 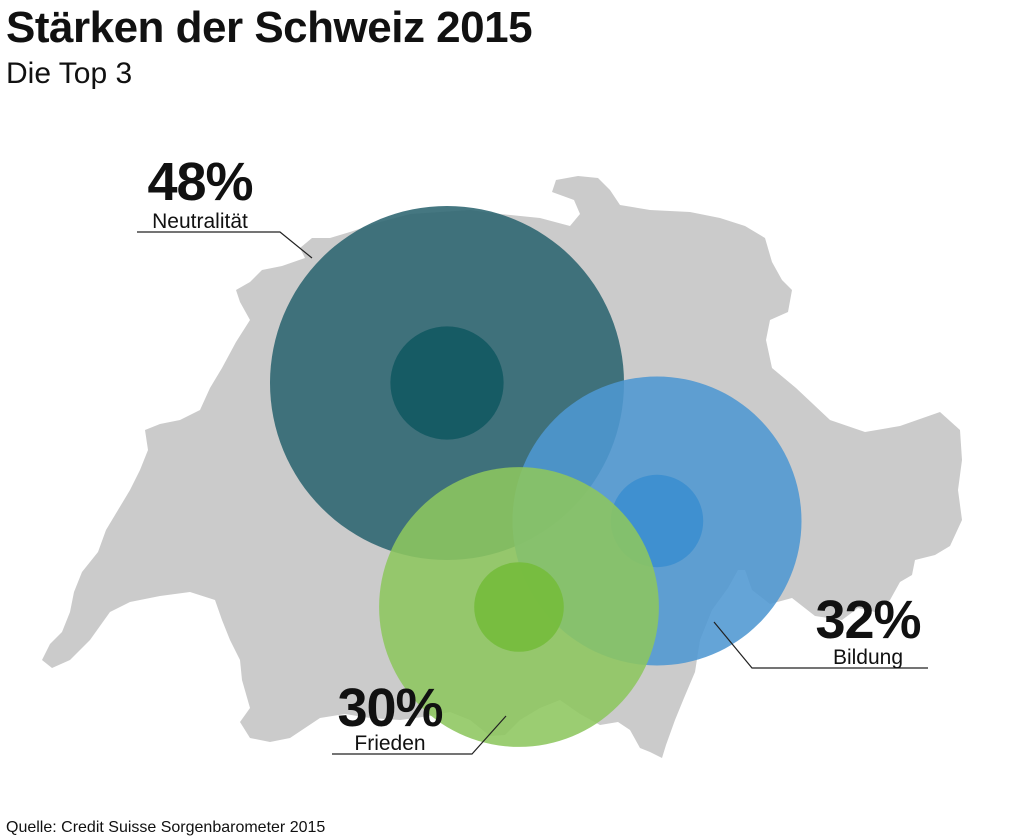 What do you see at coordinates (519, 607) in the screenshot?
I see `bubble-core-frieden` at bounding box center [519, 607].